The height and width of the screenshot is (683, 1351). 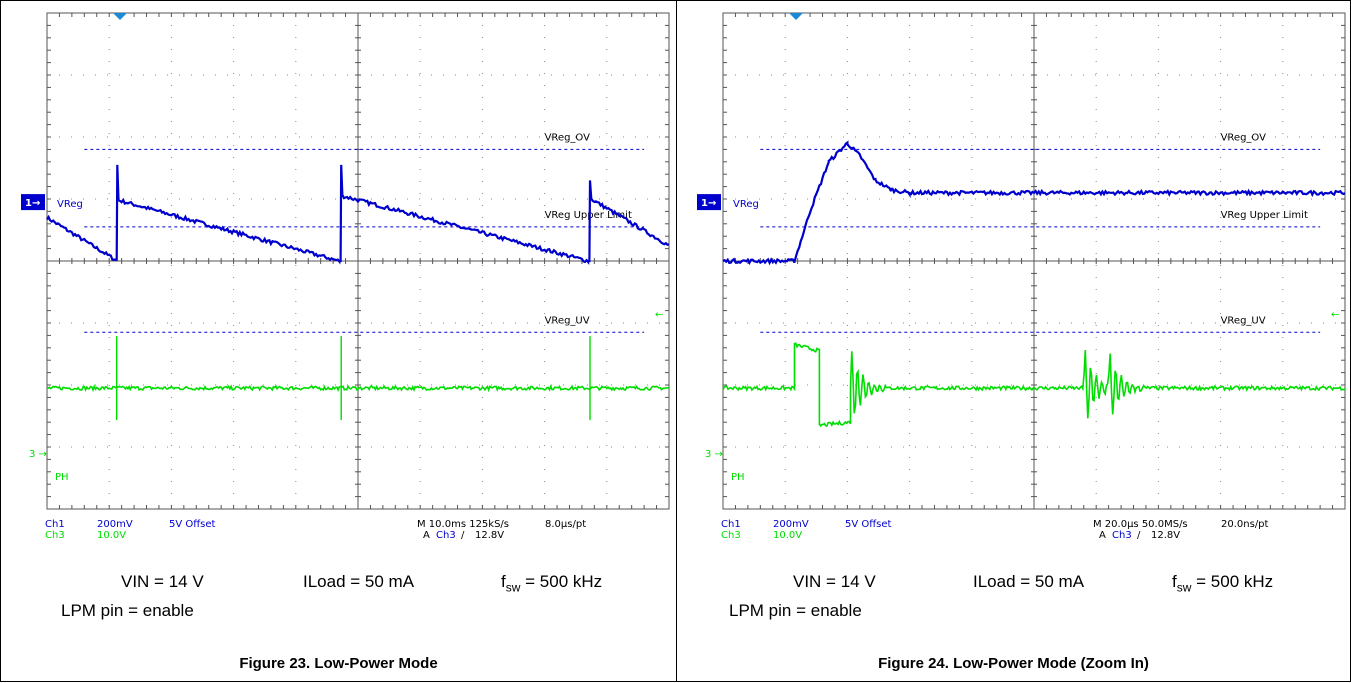 What do you see at coordinates (1013, 663) in the screenshot?
I see `figure-caption: Figure 24. Low-Power Mode (Zoom In)` at bounding box center [1013, 663].